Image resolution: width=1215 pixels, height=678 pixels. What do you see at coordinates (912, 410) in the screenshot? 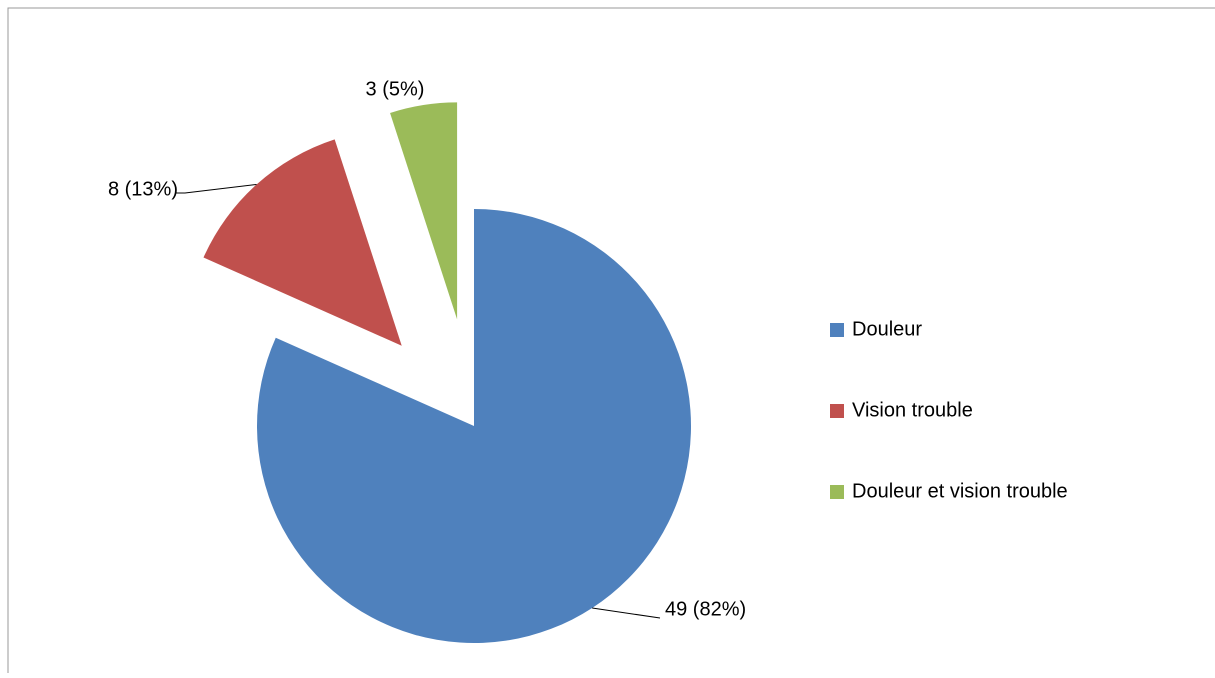
I see `legend-label: Vision trouble` at bounding box center [912, 410].